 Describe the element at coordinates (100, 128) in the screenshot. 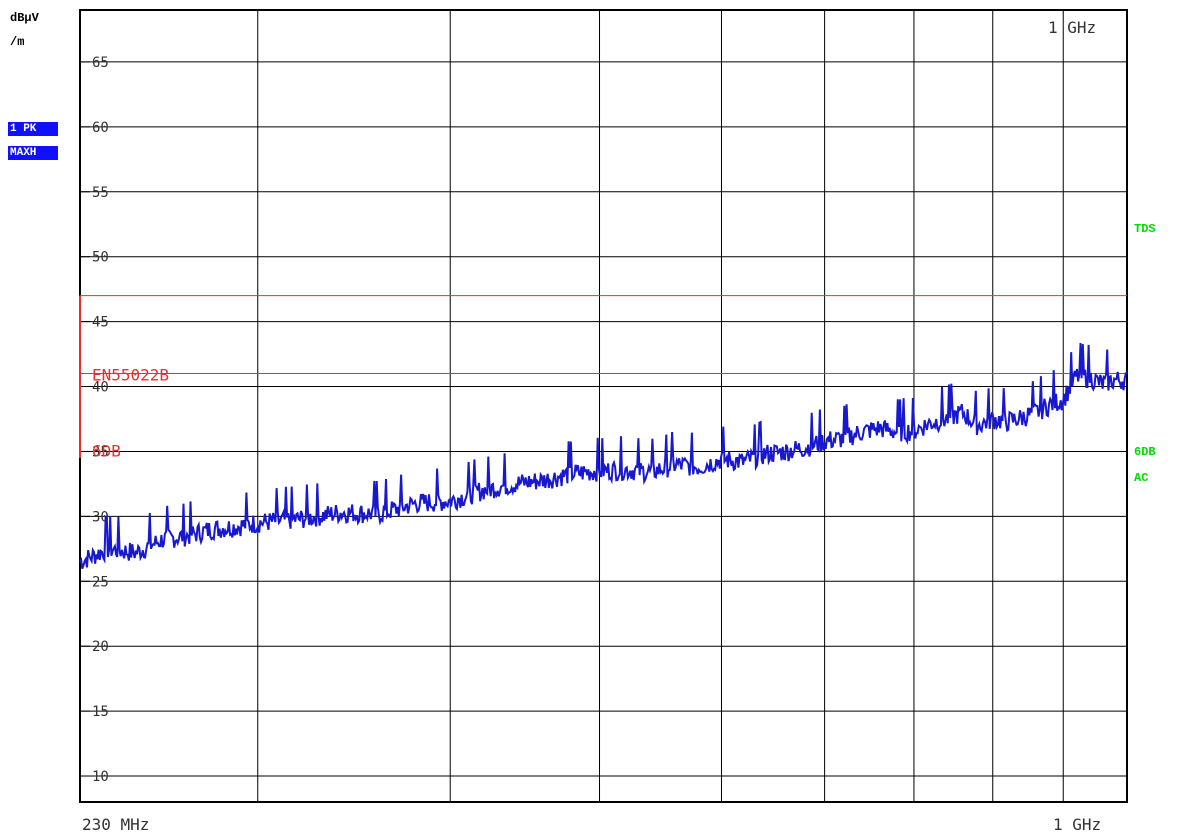

I see `y-tick-label: 60` at that location.